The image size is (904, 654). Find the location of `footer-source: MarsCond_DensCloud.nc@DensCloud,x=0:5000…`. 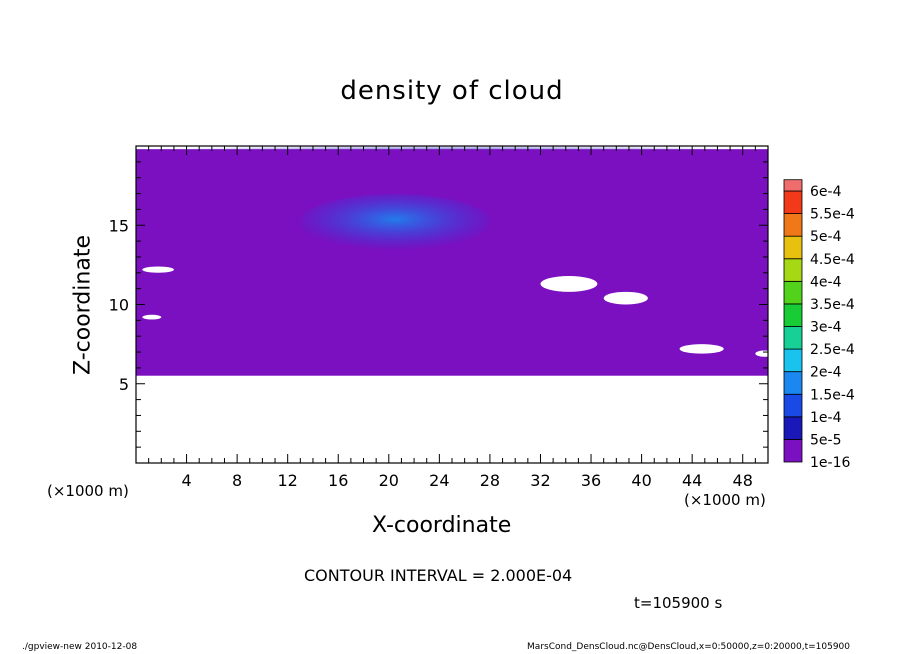

footer-source: MarsCond_DensCloud.nc@DensCloud,x=0:5000… is located at coordinates (688, 647).